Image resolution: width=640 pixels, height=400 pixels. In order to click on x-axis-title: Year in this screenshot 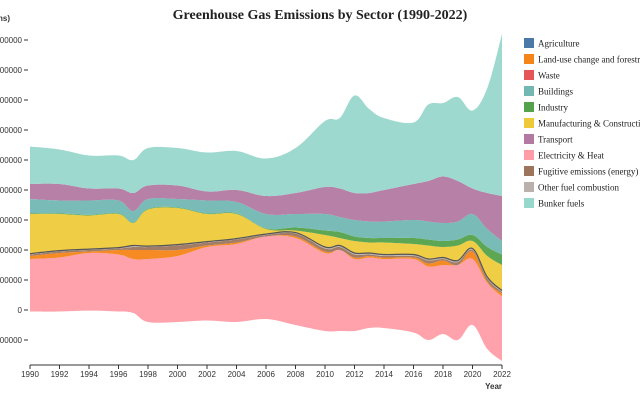, I will do `click(493, 386)`.